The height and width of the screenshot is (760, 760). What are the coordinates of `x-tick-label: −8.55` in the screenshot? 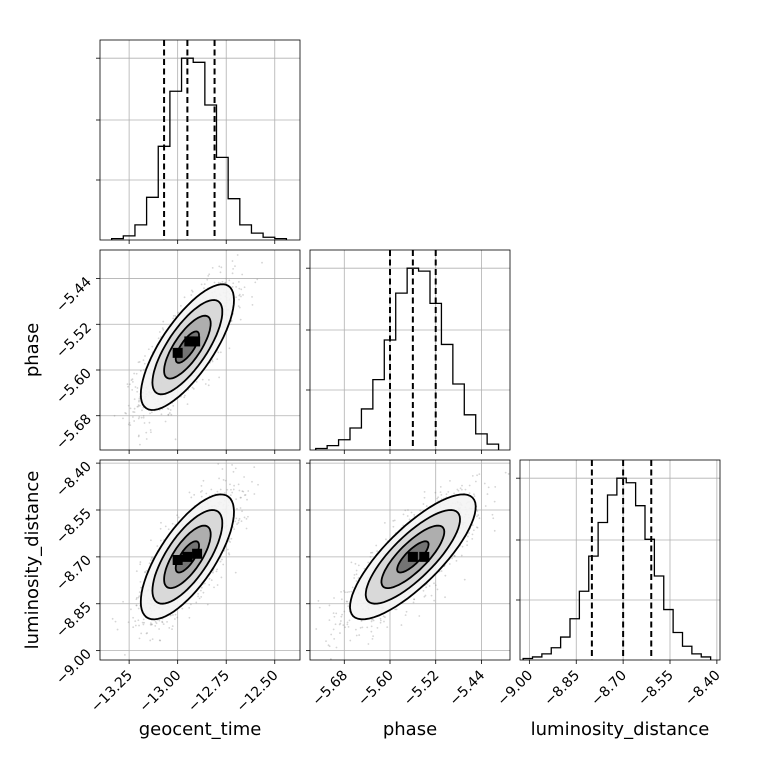 It's located at (656, 689).